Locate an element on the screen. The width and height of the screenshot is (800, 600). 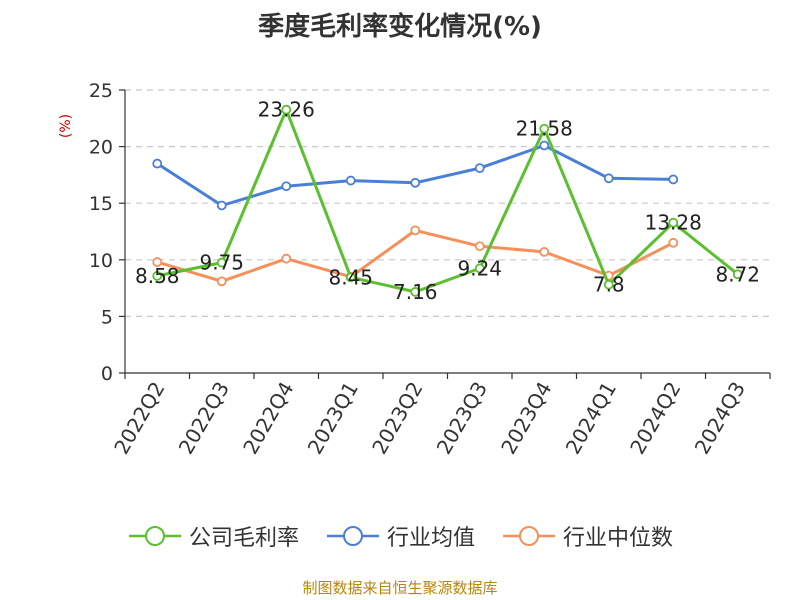
data-label: 23.26 is located at coordinates (286, 110).